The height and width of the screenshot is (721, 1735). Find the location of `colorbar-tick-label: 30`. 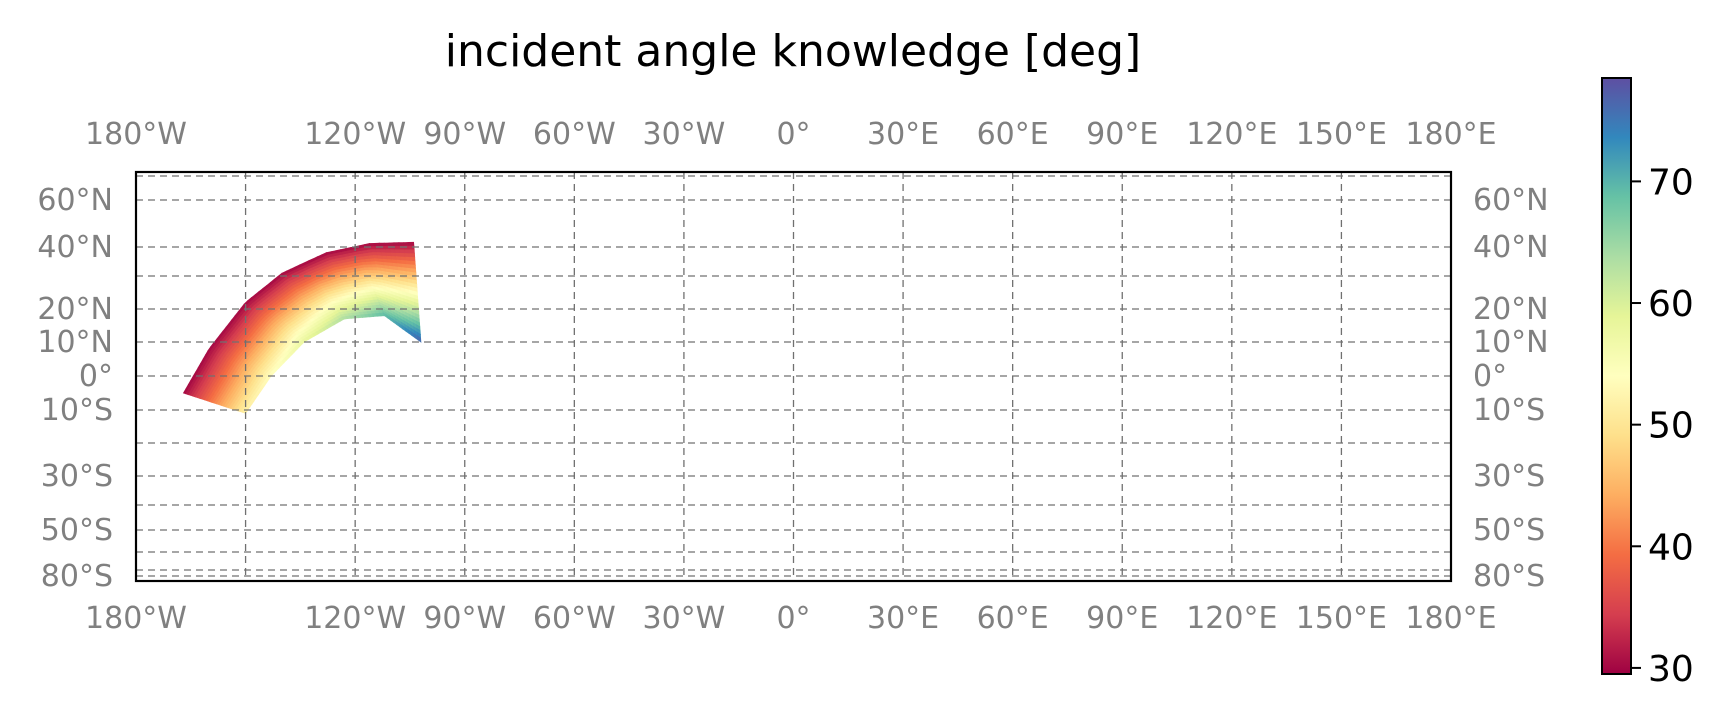

colorbar-tick-label: 30 is located at coordinates (1671, 669).